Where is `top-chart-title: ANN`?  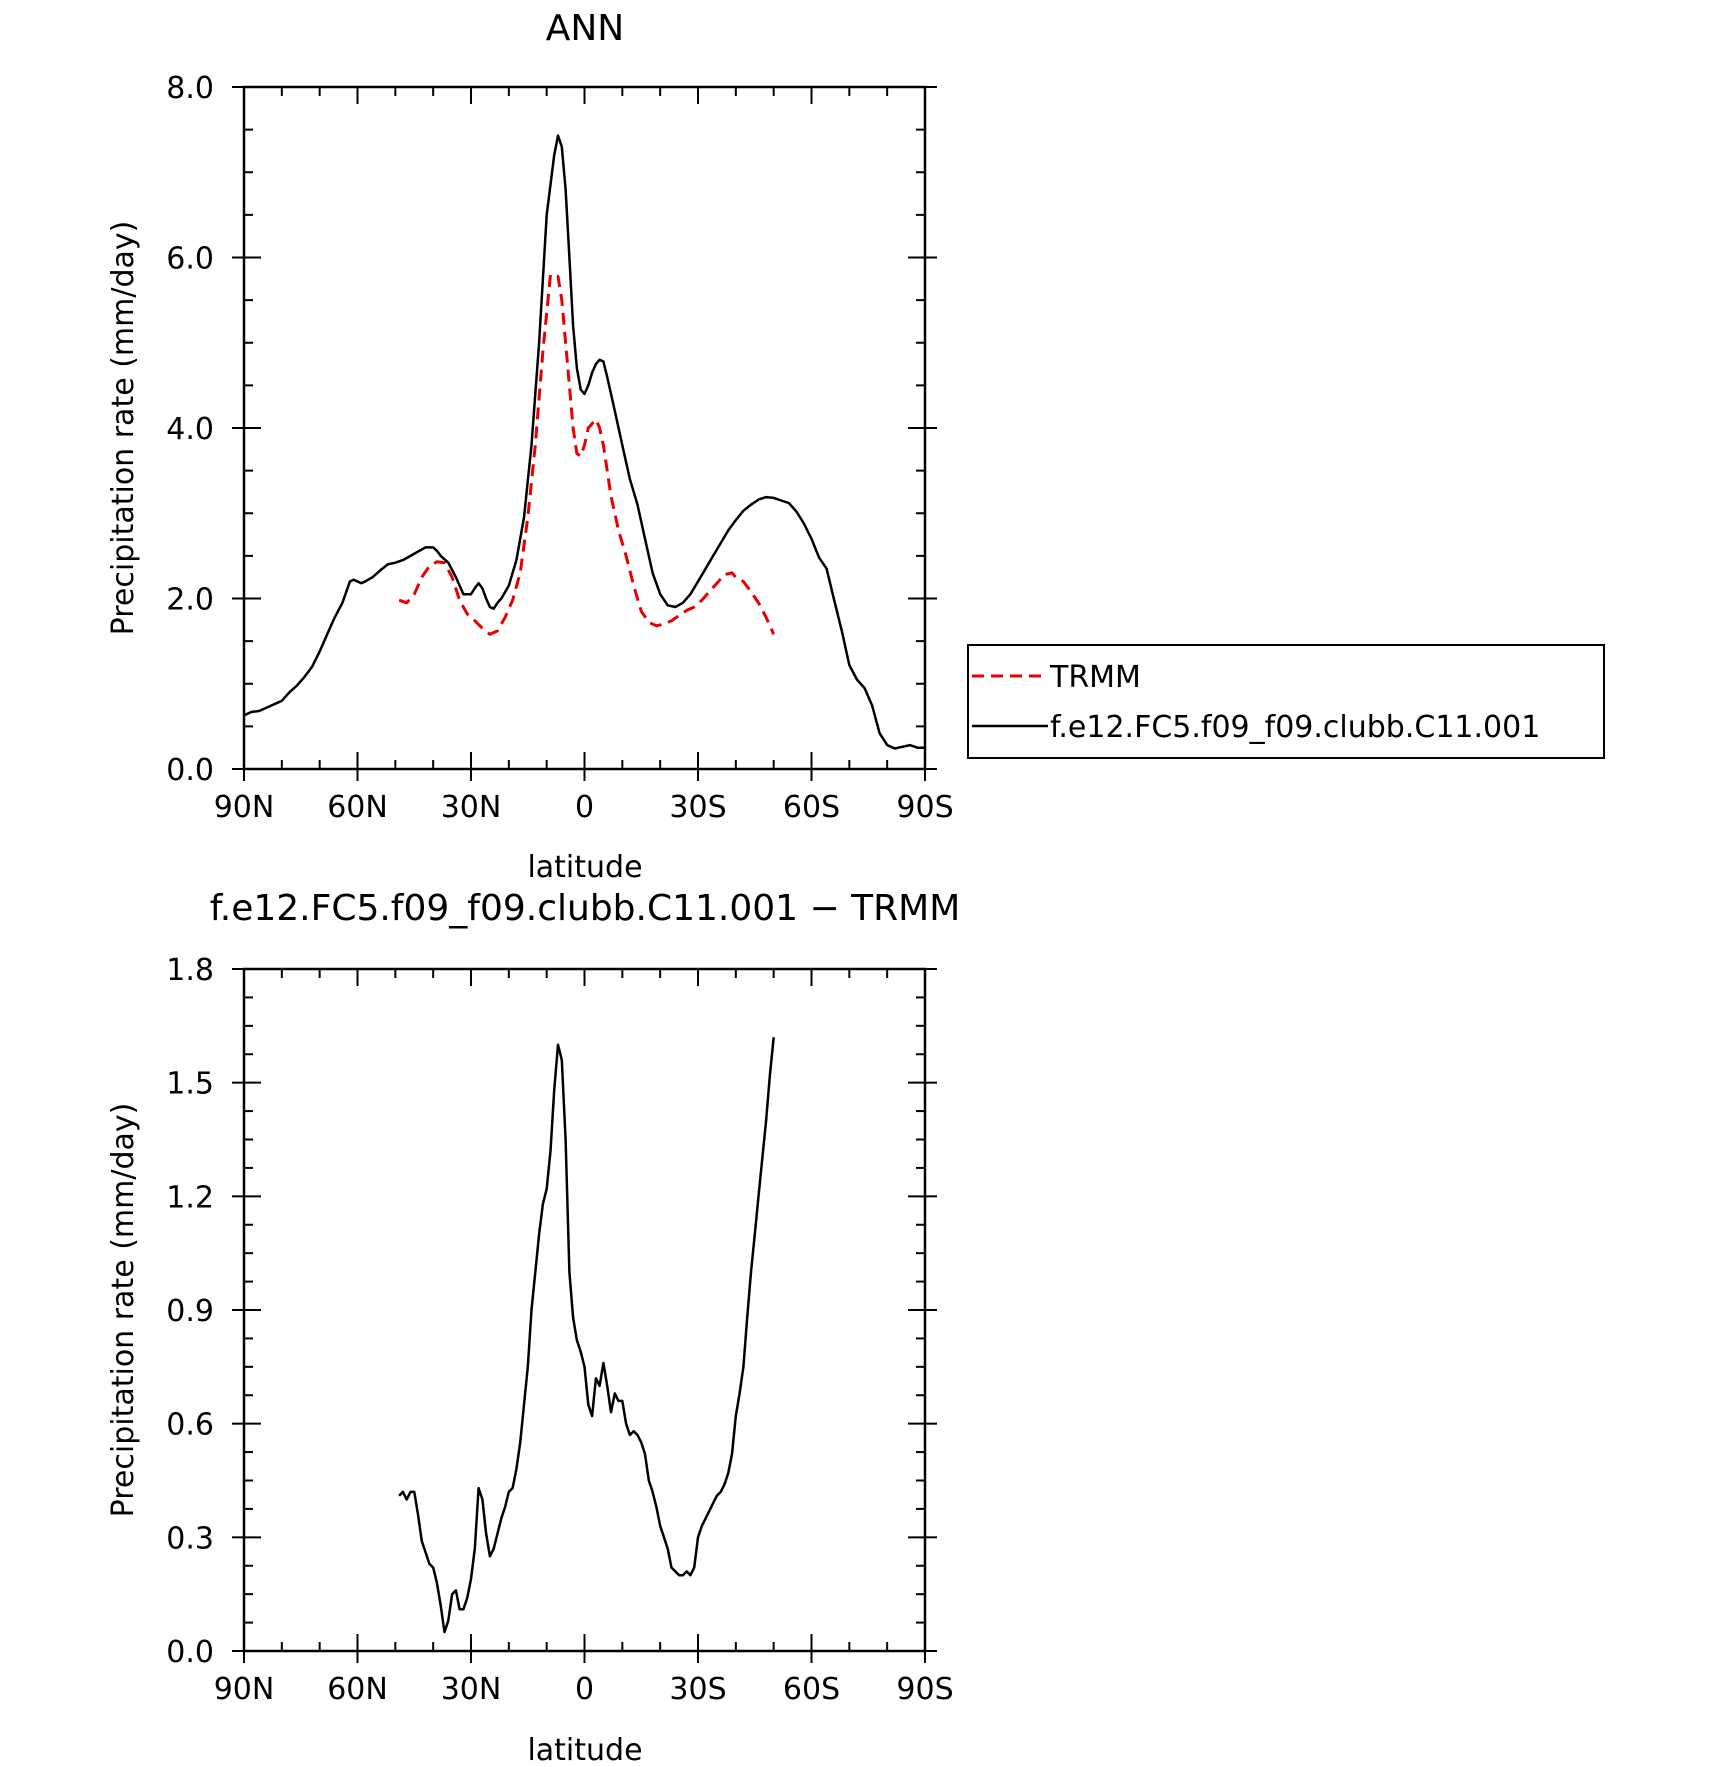 top-chart-title: ANN is located at coordinates (585, 28).